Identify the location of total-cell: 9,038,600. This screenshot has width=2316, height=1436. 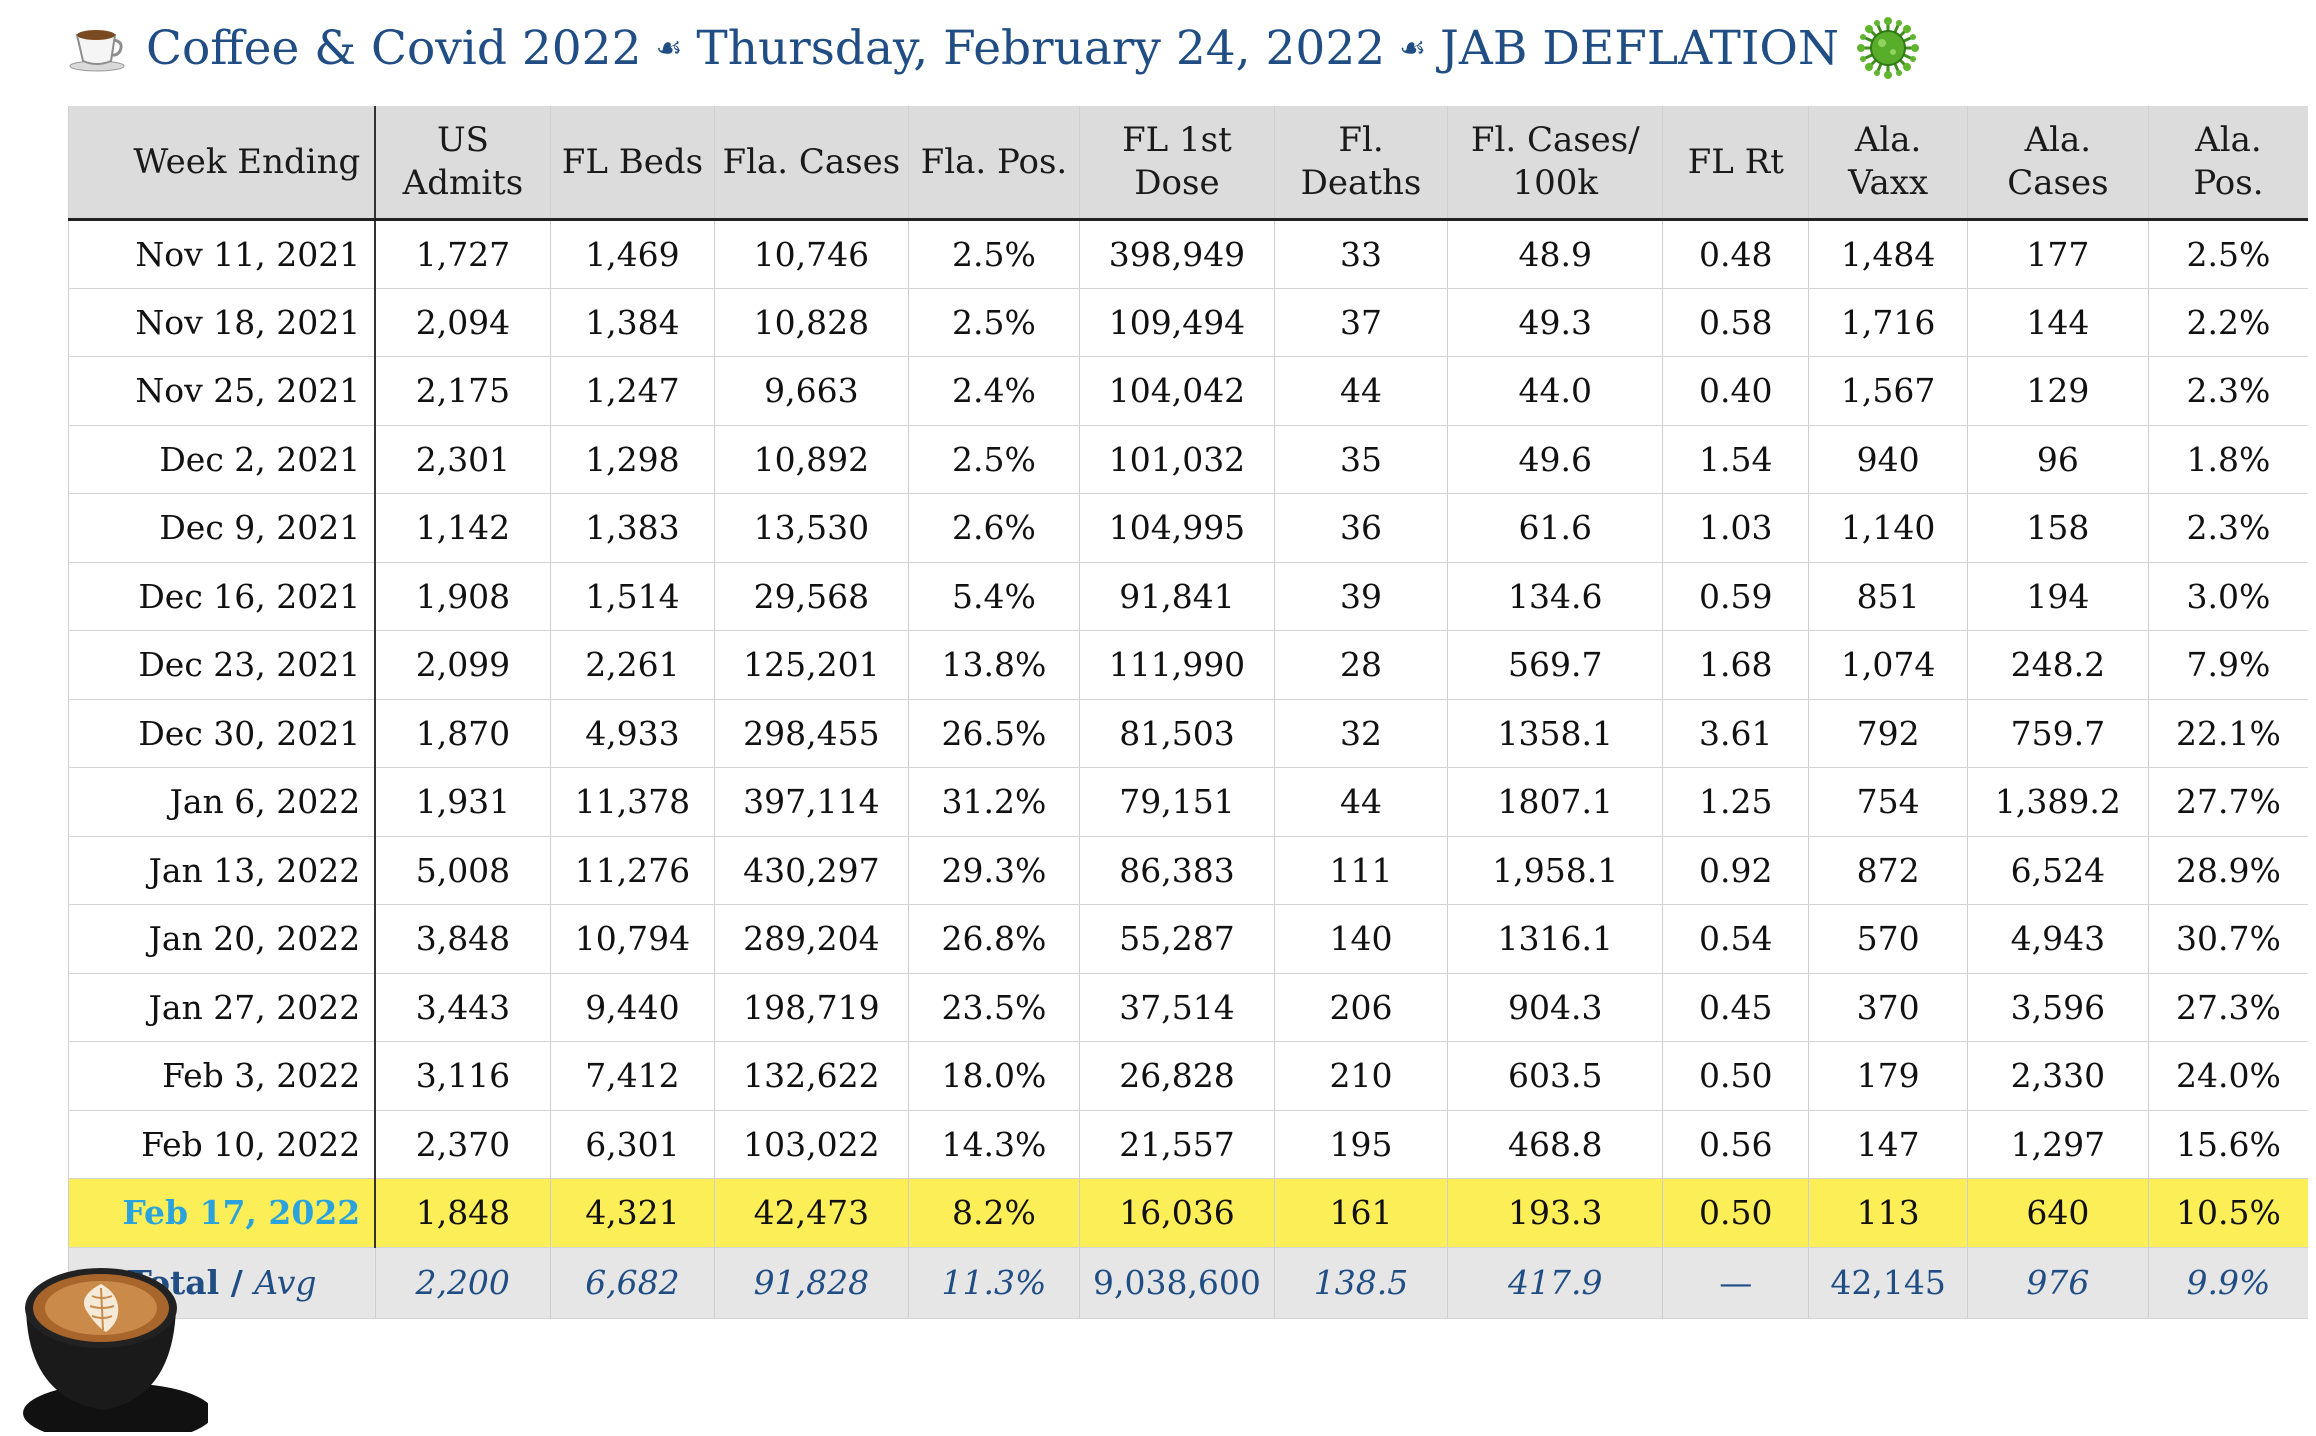
(1177, 1283).